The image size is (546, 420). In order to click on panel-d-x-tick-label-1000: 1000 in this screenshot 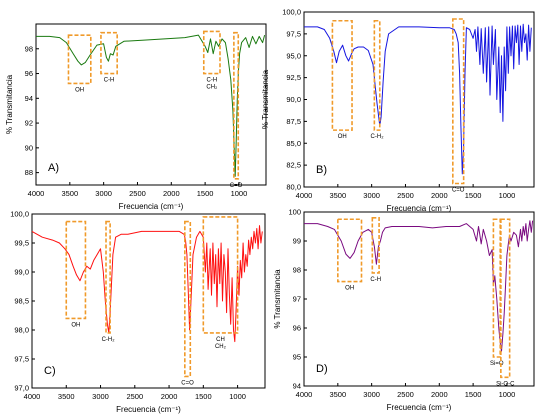, I will do `click(507, 394)`.